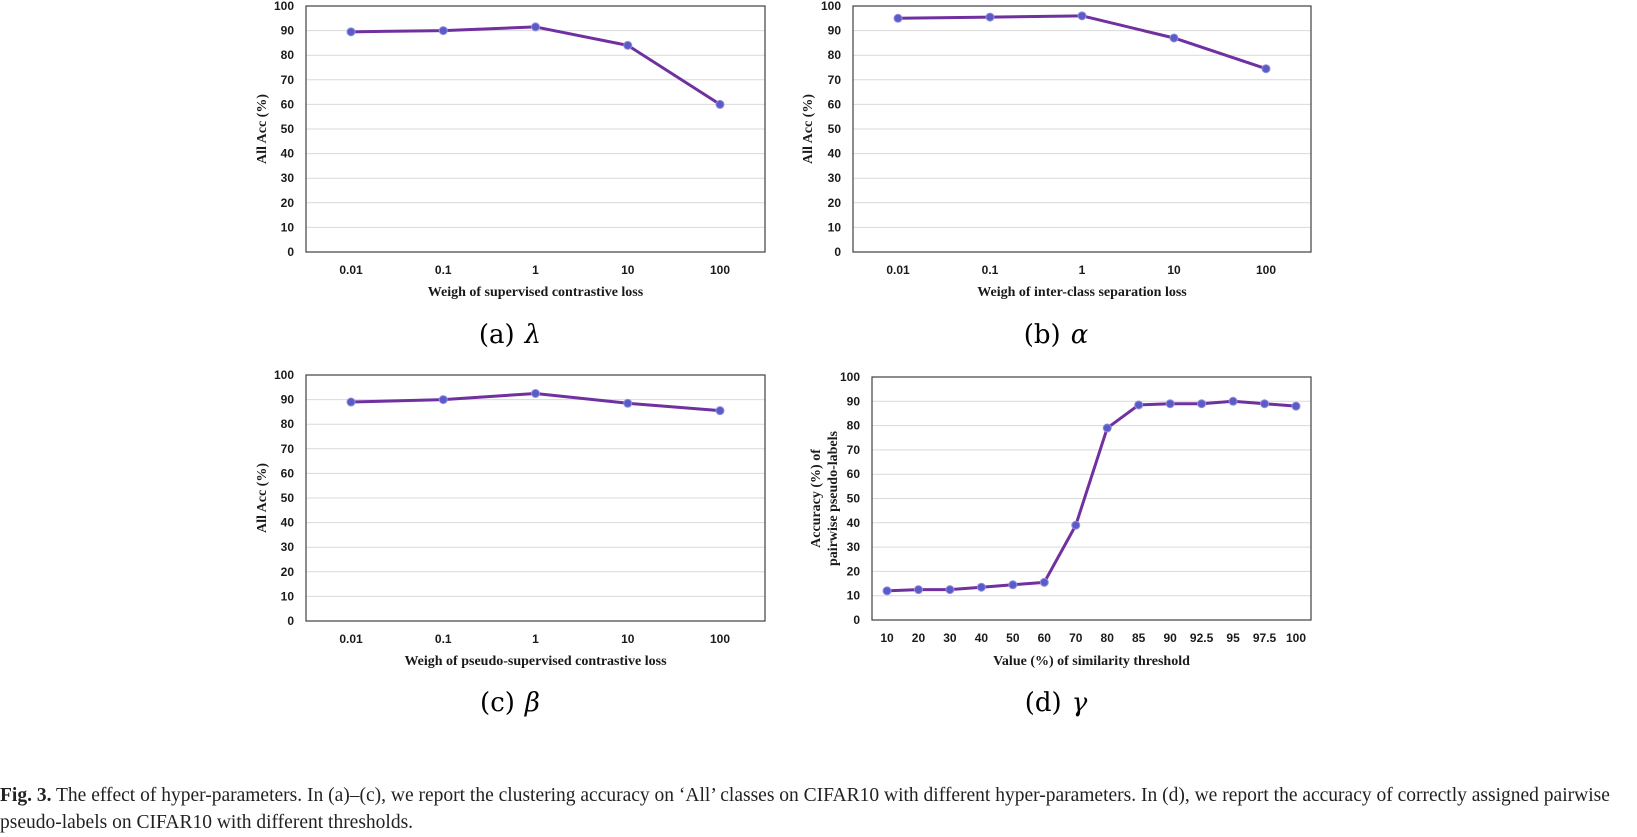 The height and width of the screenshot is (837, 1637). I want to click on plot-frame-d, so click(1091, 498).